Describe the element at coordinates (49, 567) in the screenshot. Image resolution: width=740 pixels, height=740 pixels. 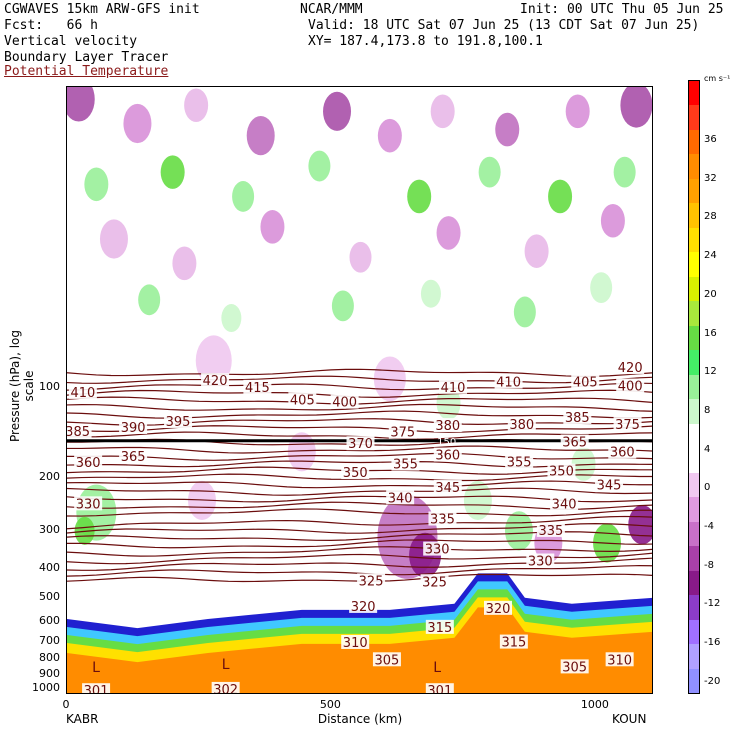
I see `y-tick-400: 400` at that location.